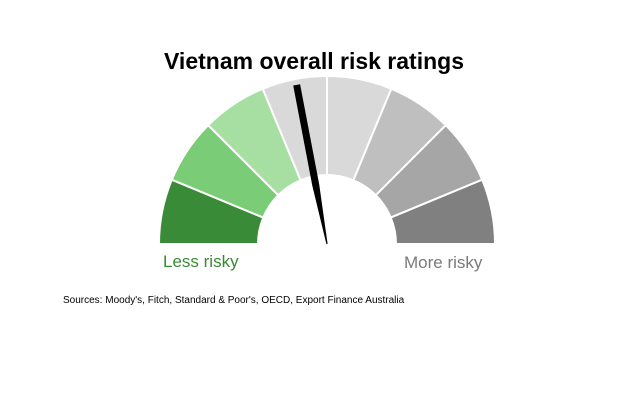 The image size is (629, 413). I want to click on gauge-needle-group, so click(310, 164).